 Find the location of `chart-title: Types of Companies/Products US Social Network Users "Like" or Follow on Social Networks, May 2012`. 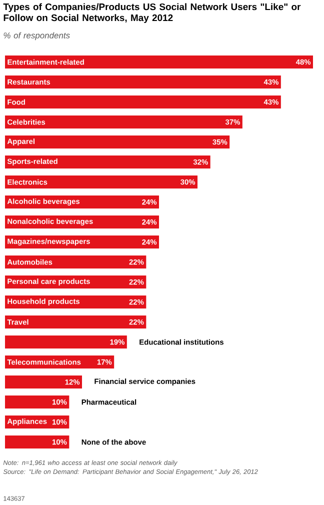

chart-title: Types of Companies/Products US Social Network Users "Like" or Follow on Social Networks, May 2012 is located at coordinates (152, 13).